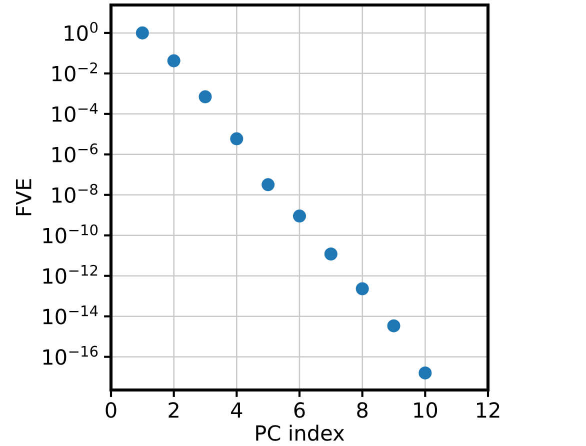 This screenshot has width=586, height=446. I want to click on y-tick-label: 10$^{−14}$, so click(70, 315).